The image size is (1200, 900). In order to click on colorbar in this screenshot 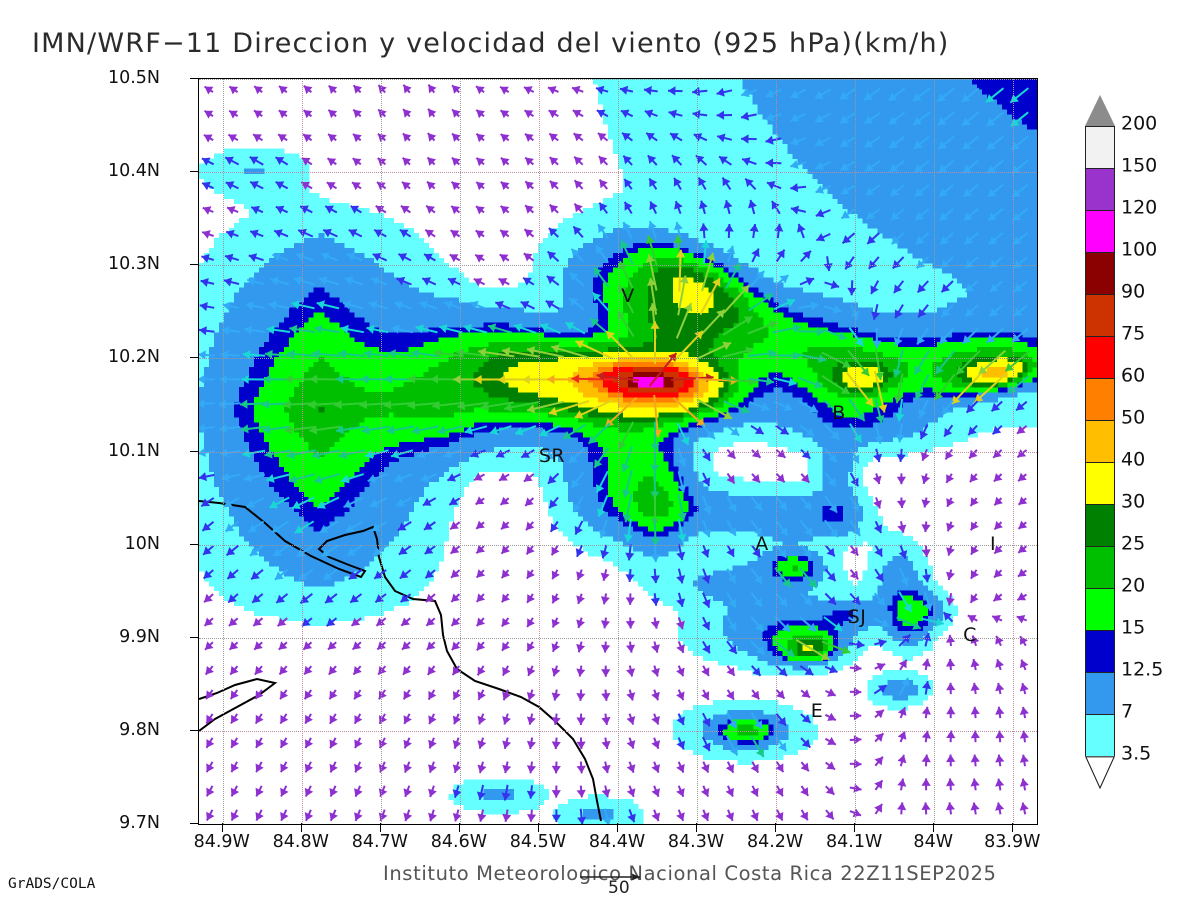, I will do `click(1100, 442)`.